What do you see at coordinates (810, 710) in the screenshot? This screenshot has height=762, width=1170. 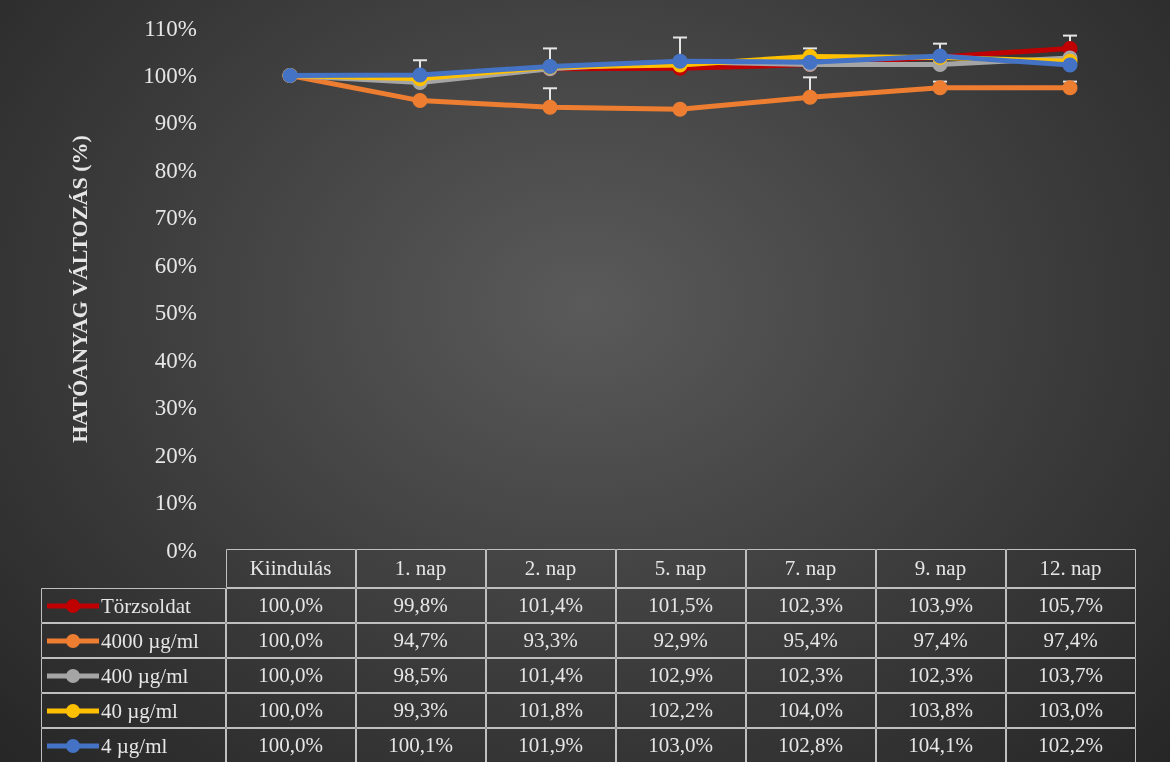 I see `data-label: 104,0%` at bounding box center [810, 710].